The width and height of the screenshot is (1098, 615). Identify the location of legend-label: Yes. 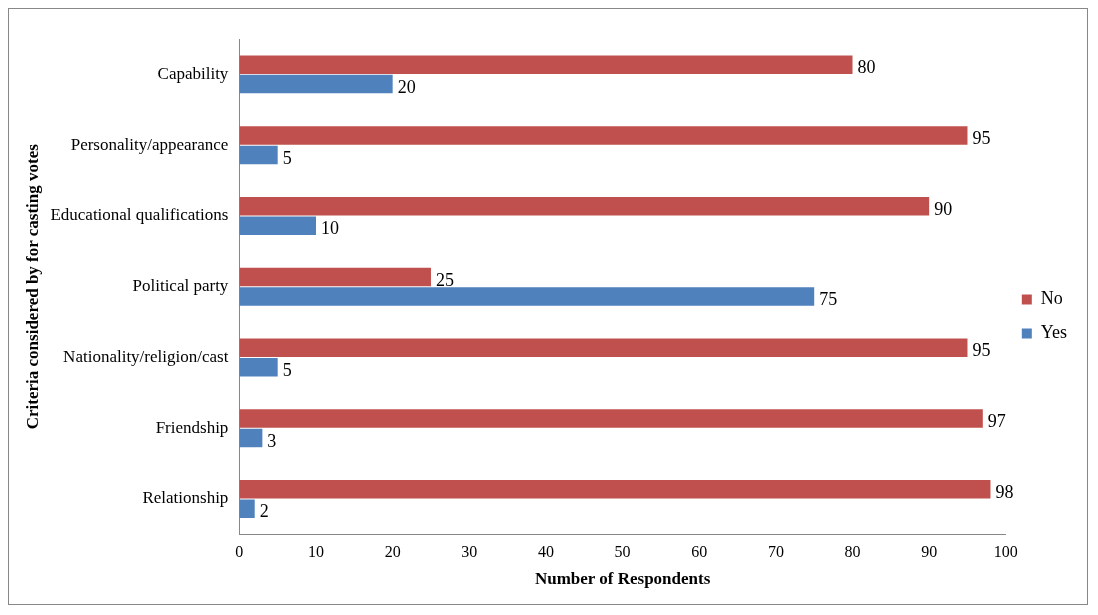
(1054, 332).